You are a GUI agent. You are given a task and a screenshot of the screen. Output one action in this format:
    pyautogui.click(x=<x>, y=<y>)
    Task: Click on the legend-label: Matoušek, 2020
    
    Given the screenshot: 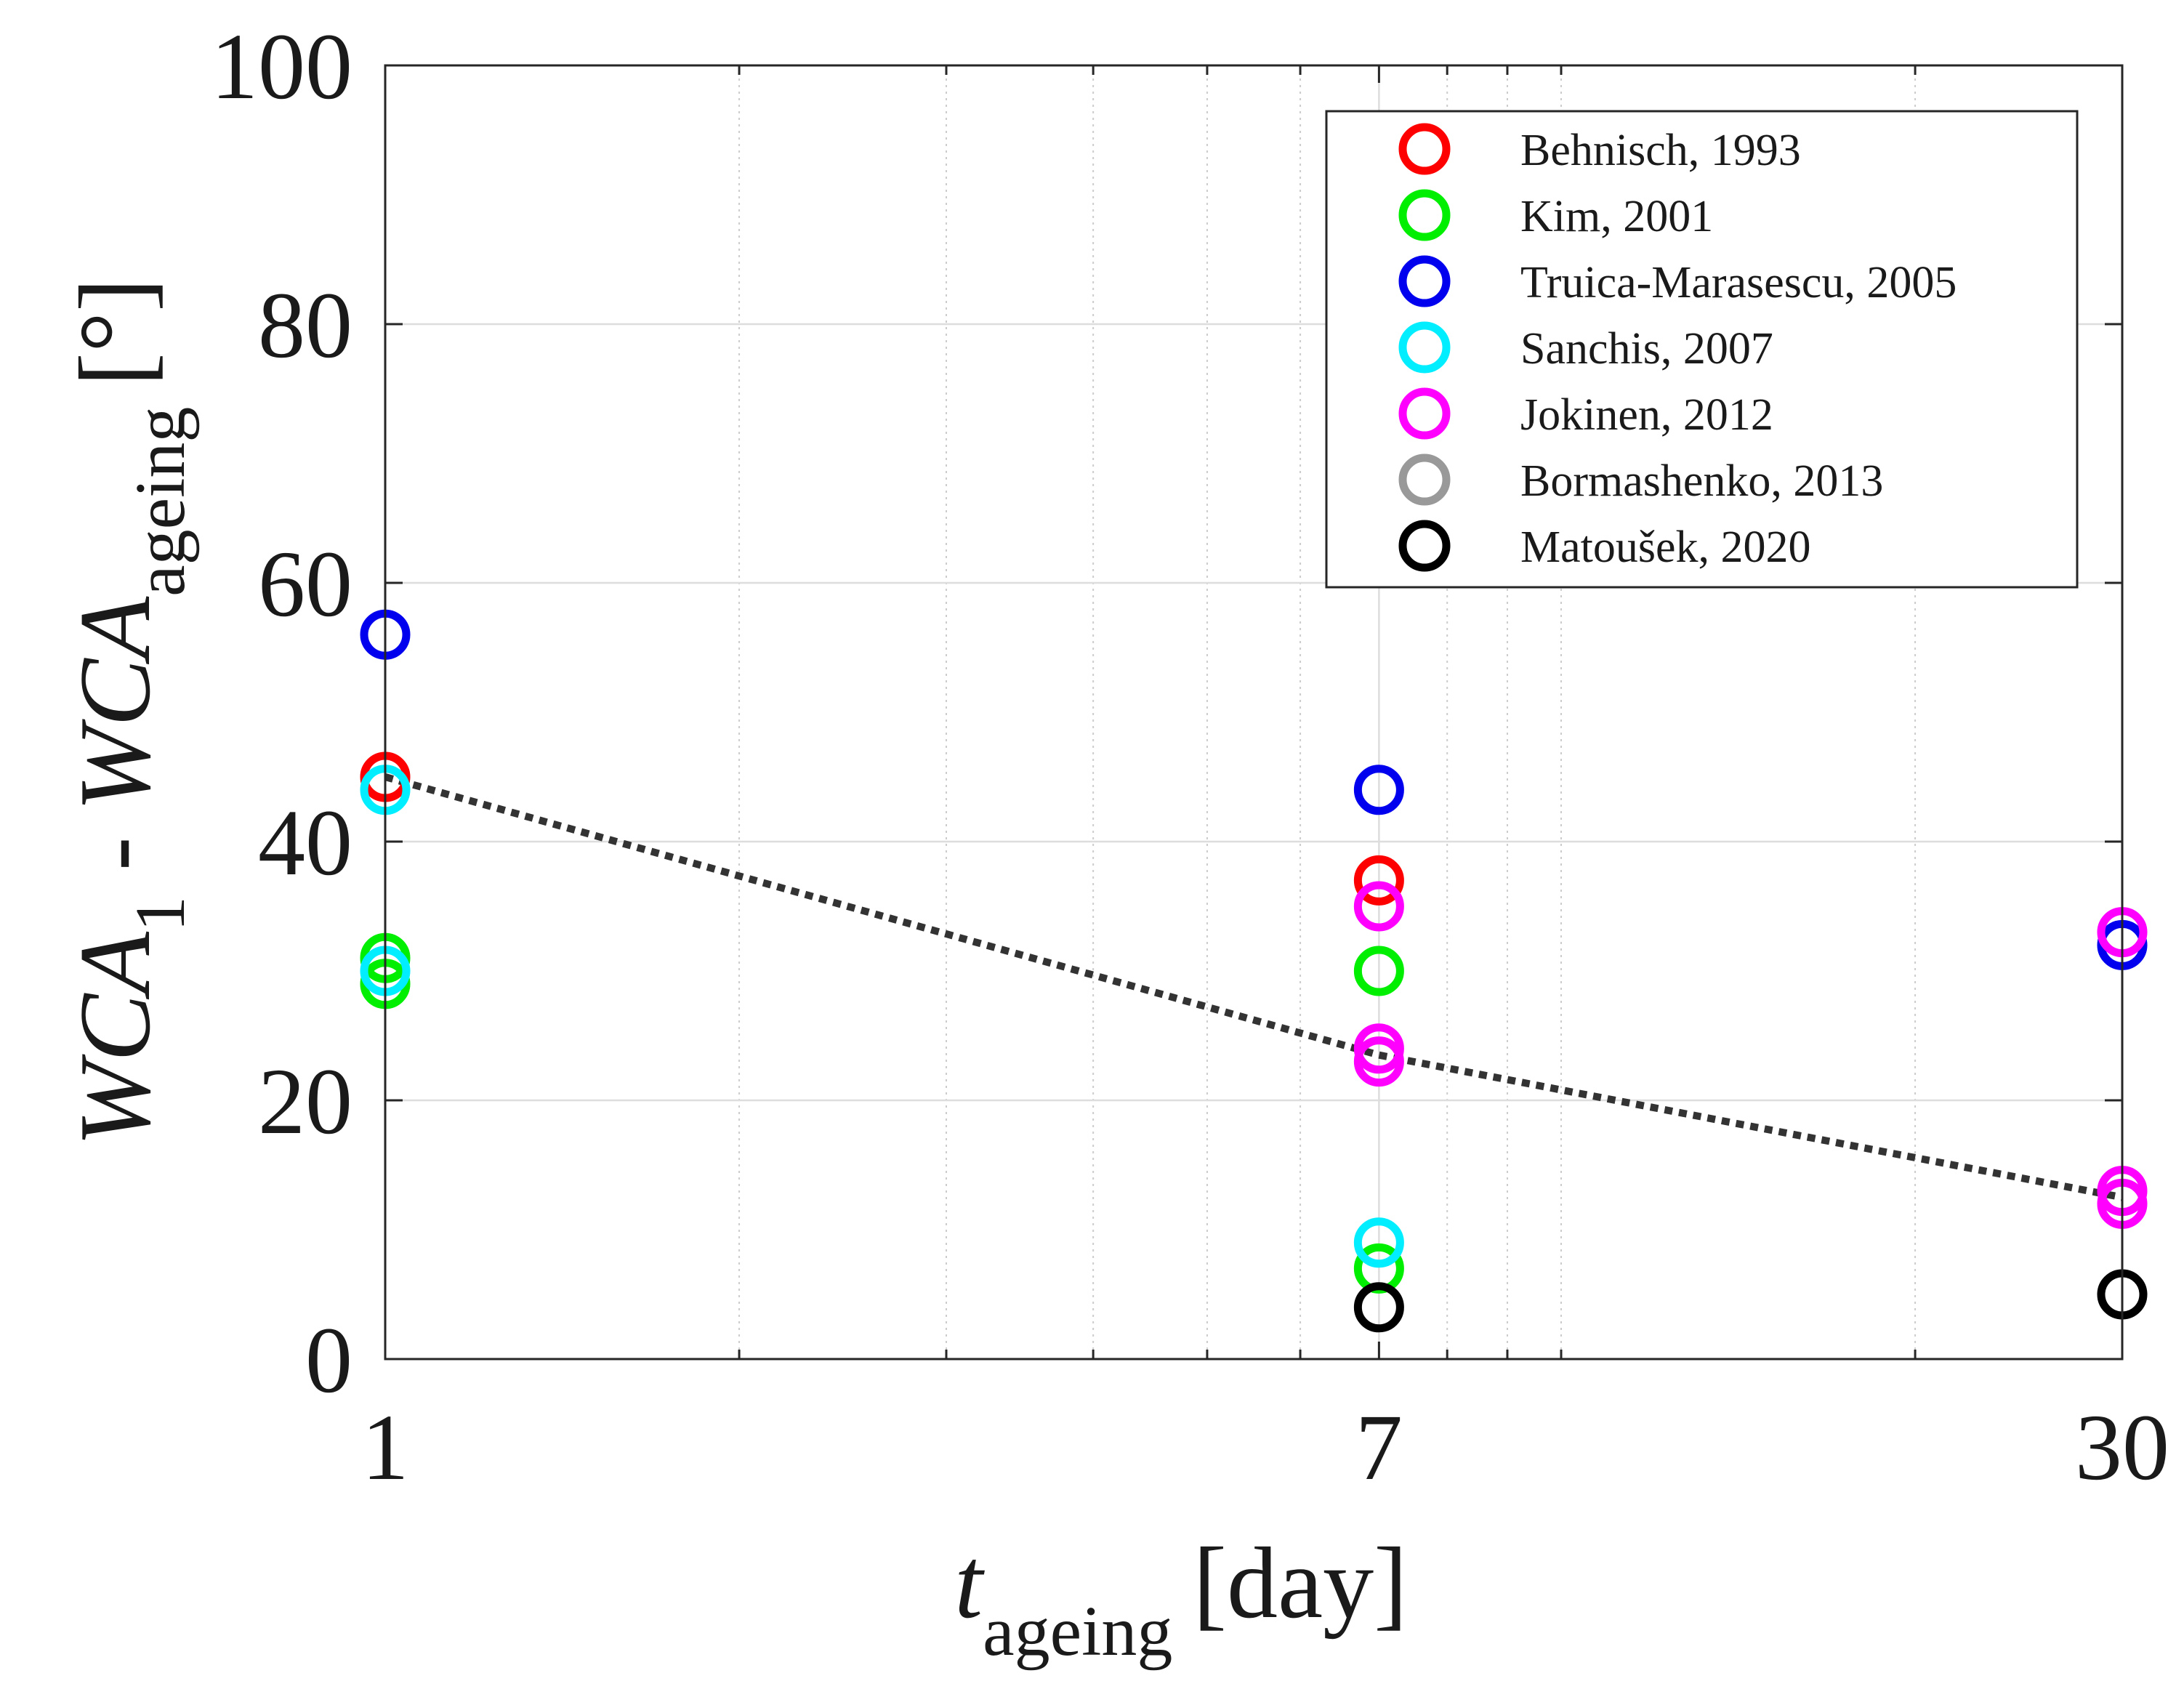 What is the action you would take?
    pyautogui.click(x=1665, y=547)
    